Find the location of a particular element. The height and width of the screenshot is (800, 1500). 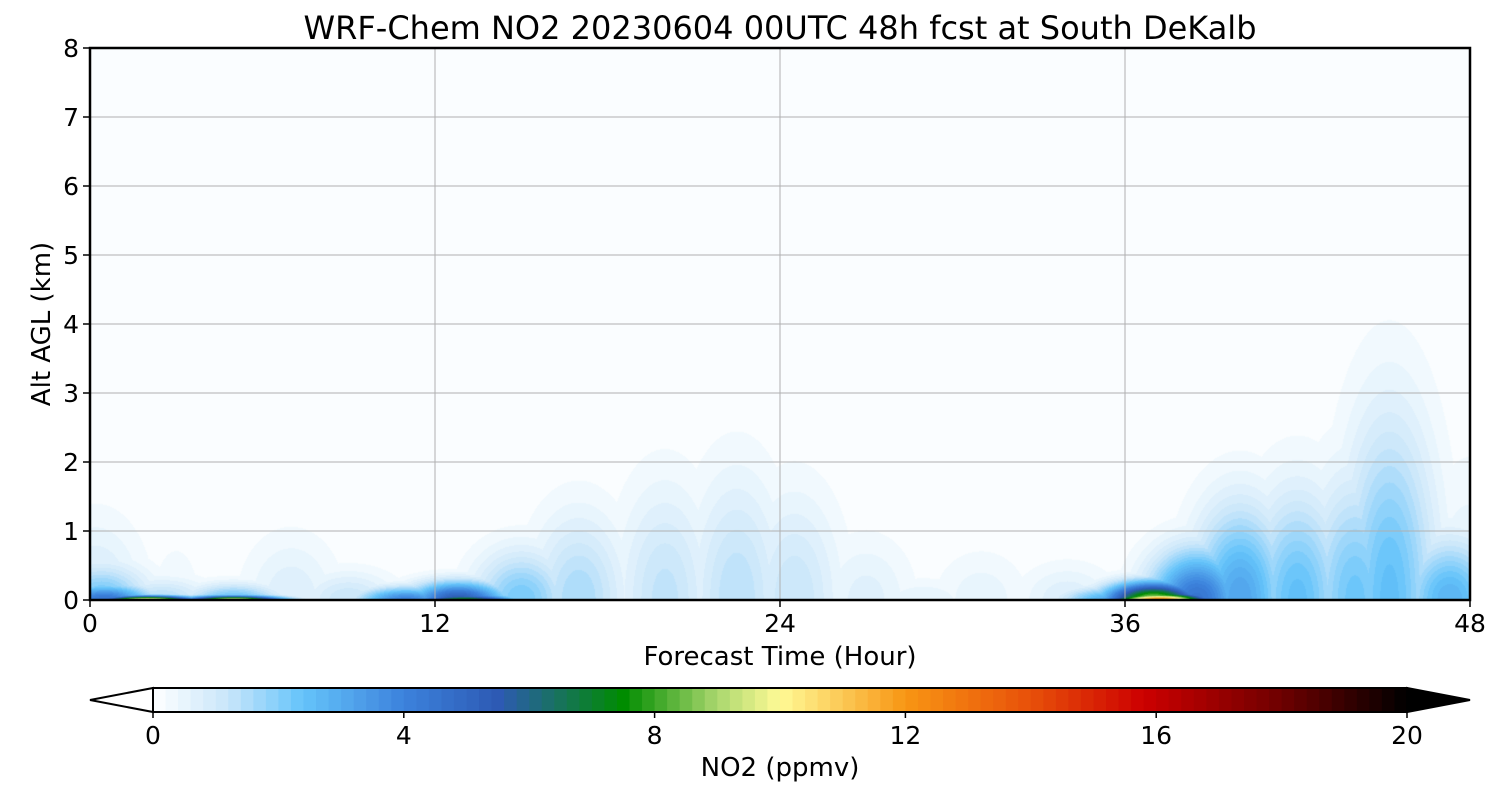

colorbar-extend-high is located at coordinates (1438, 700).